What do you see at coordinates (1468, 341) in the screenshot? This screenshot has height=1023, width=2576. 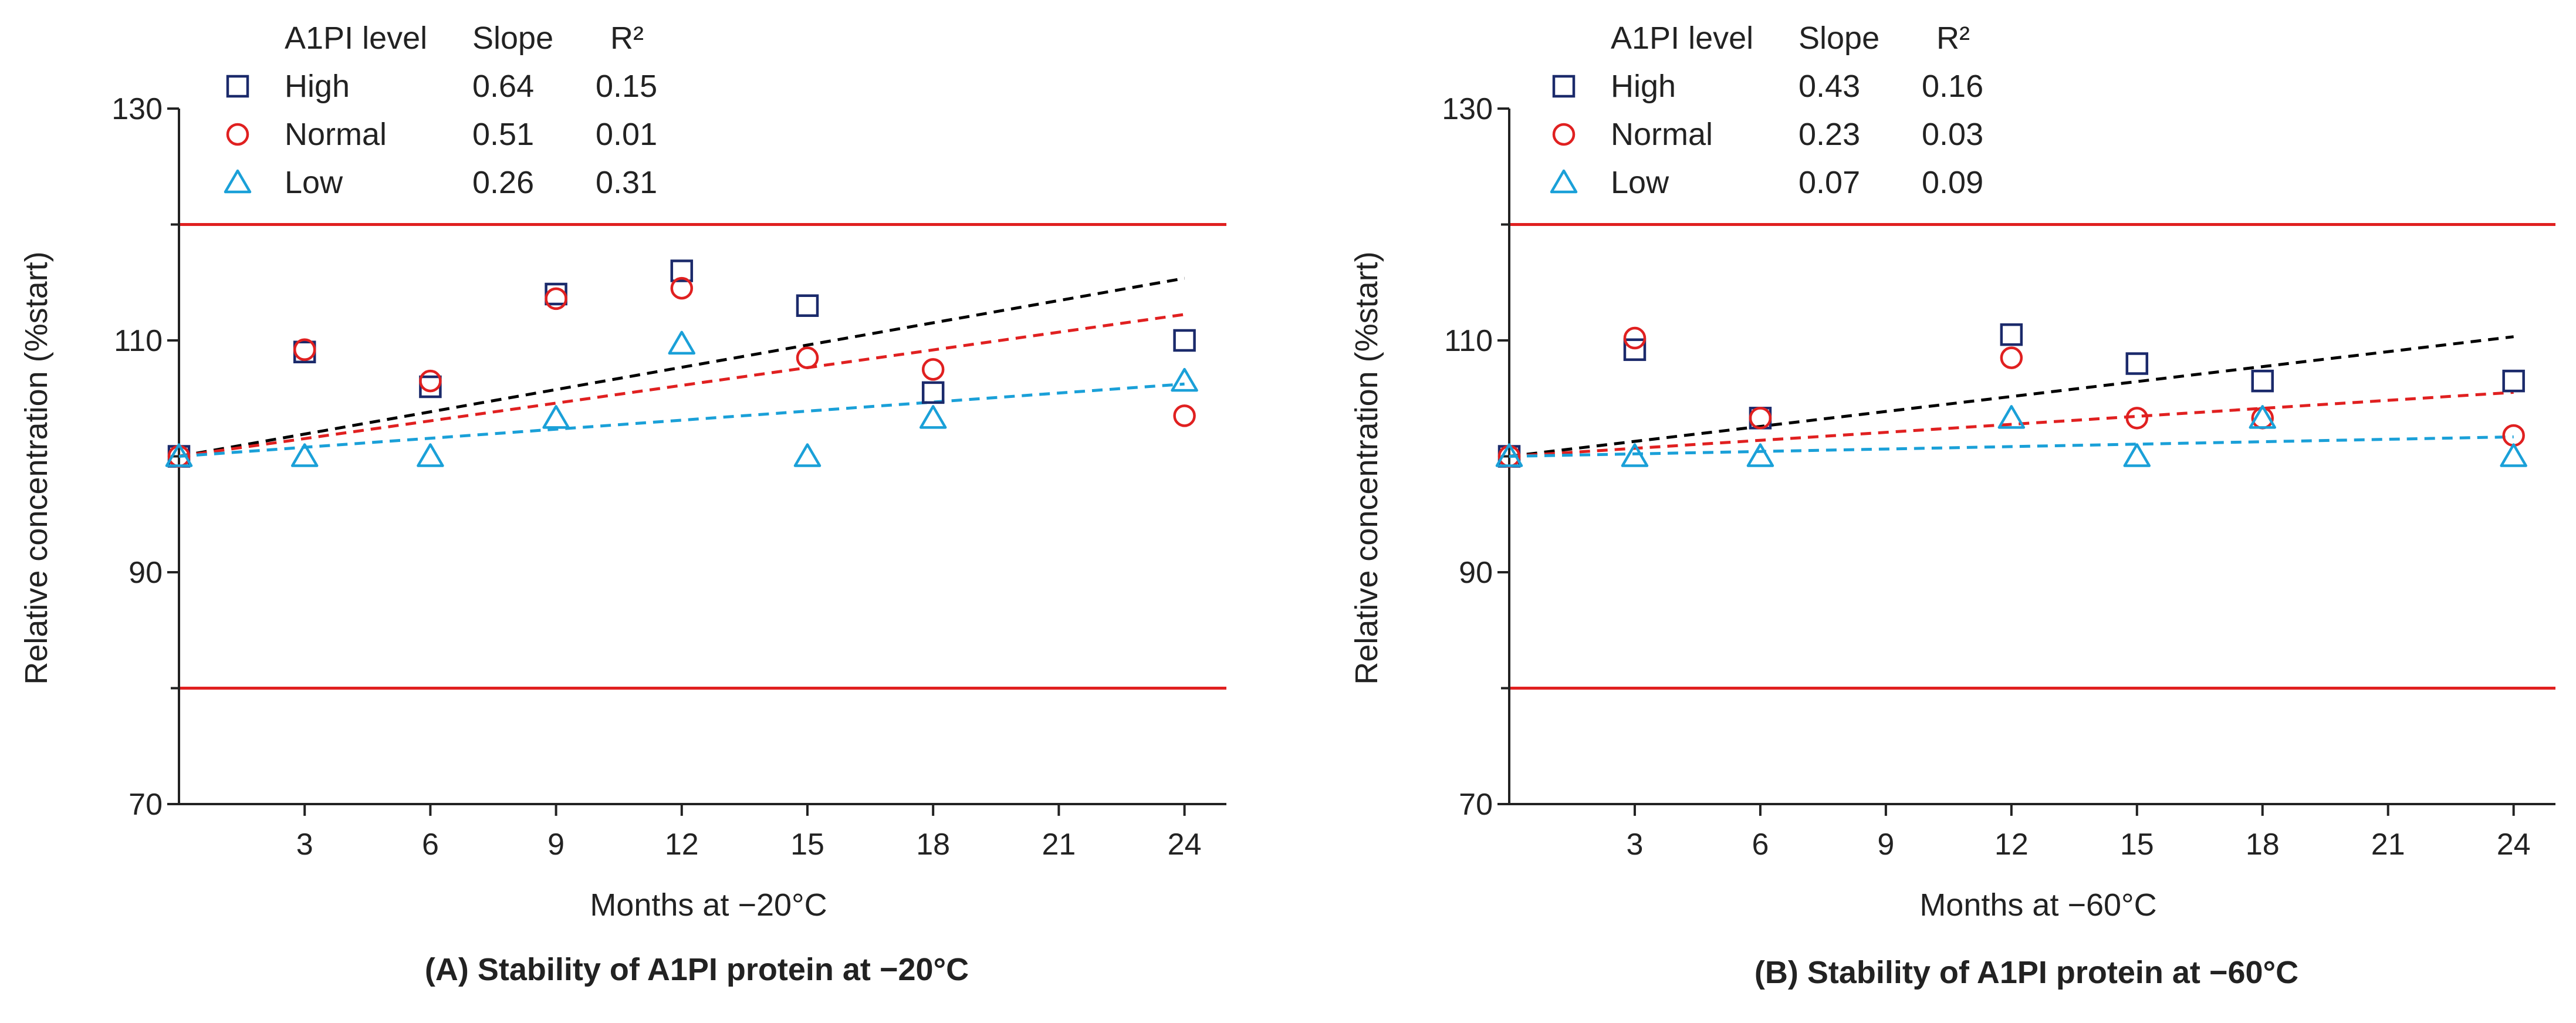 I see `y-tick-label: 110` at bounding box center [1468, 341].